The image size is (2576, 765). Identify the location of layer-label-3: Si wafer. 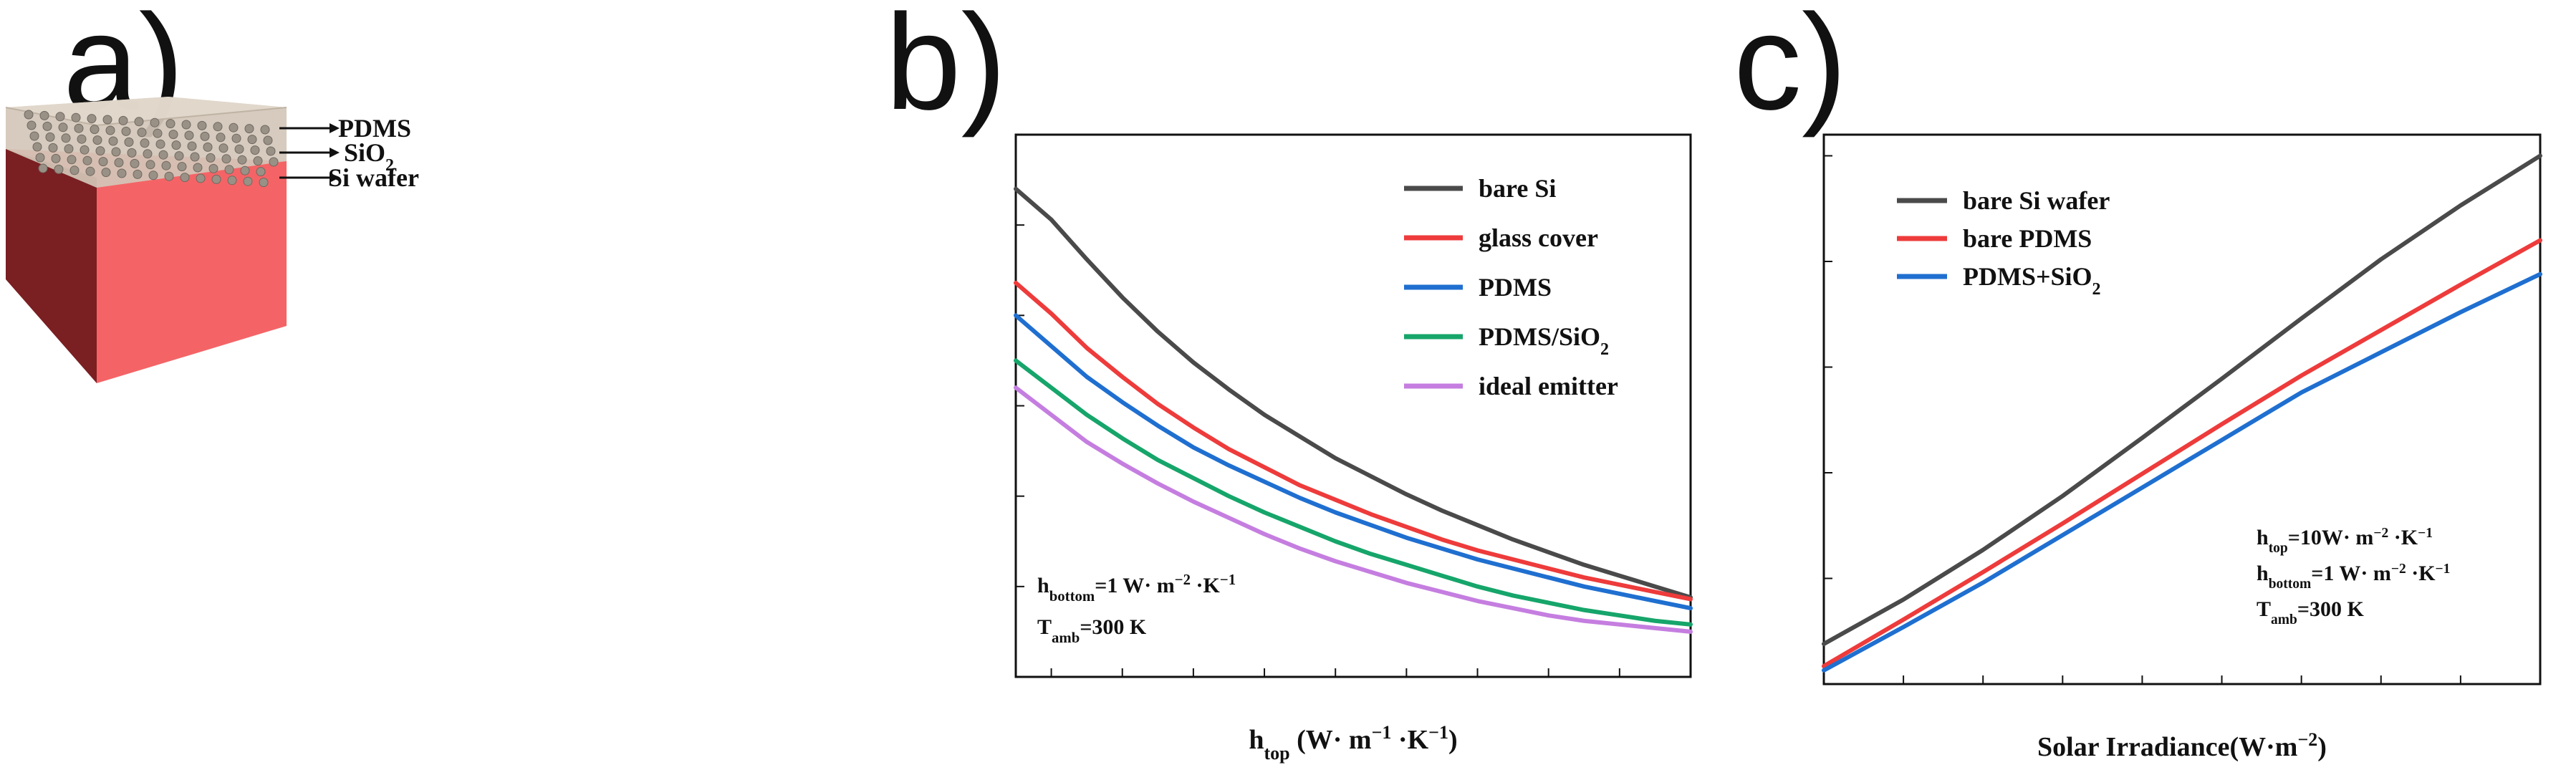
(374, 177).